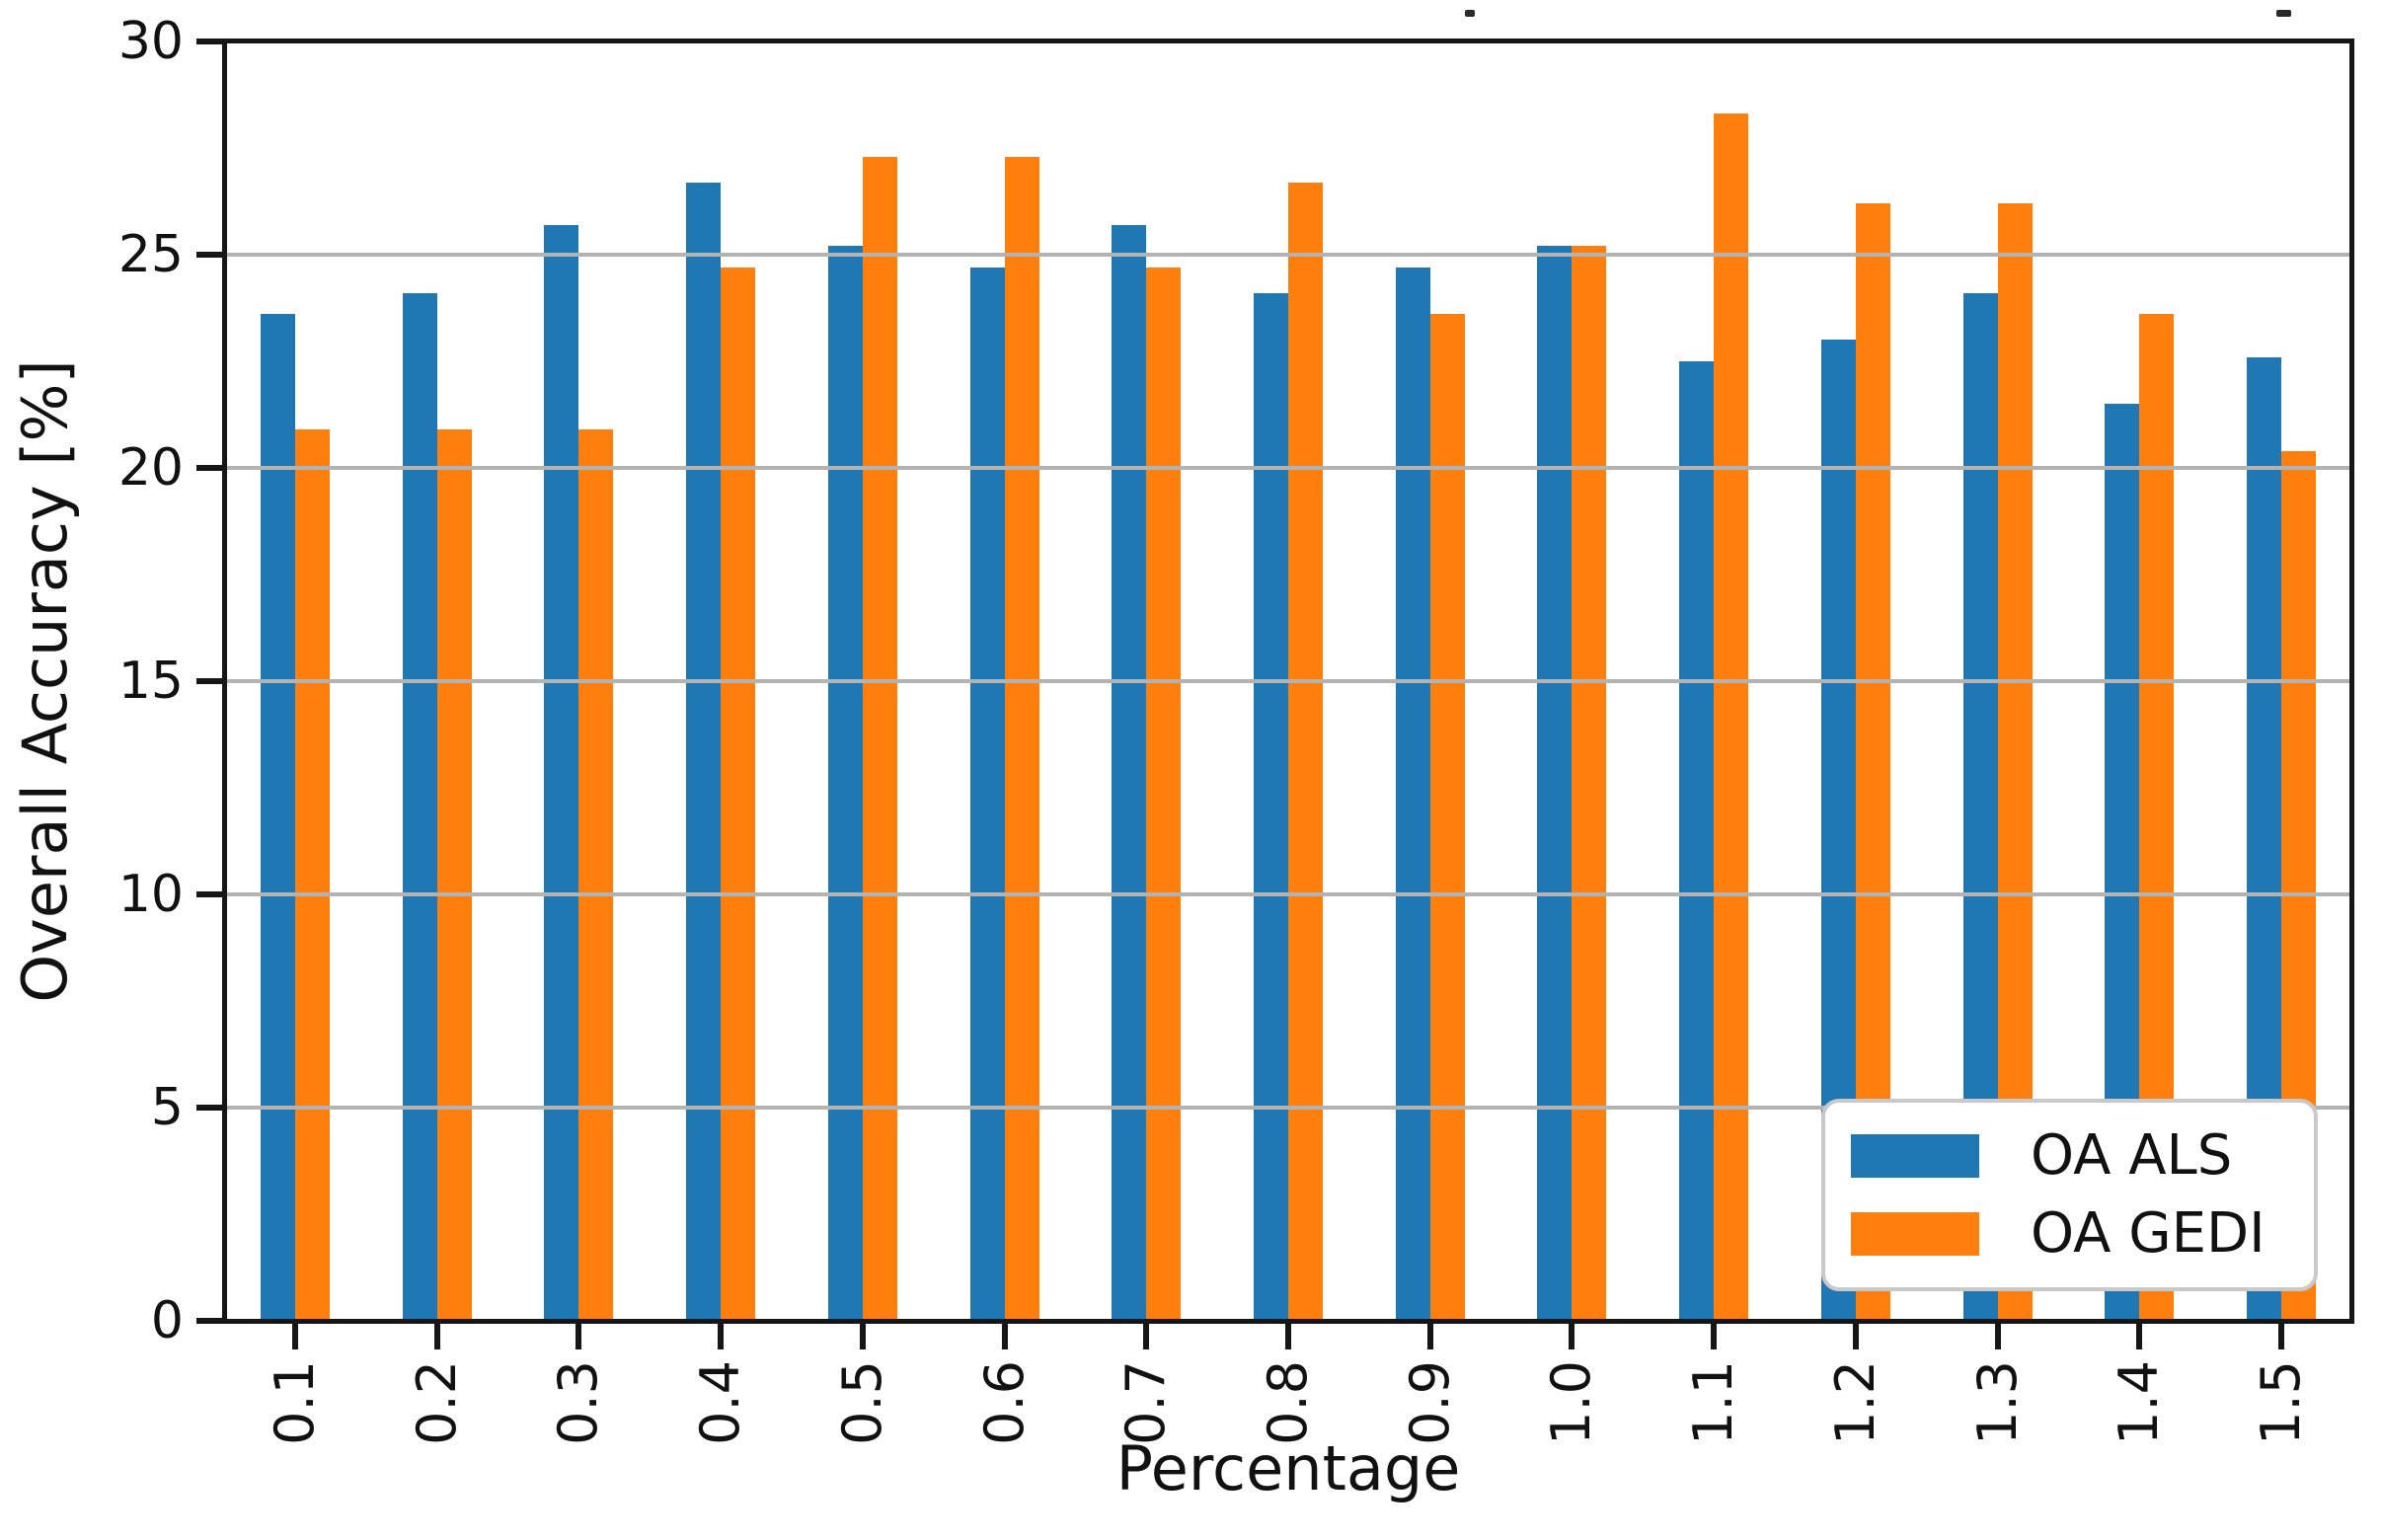  I want to click on bar-oa-gedi-1.0, so click(1589, 783).